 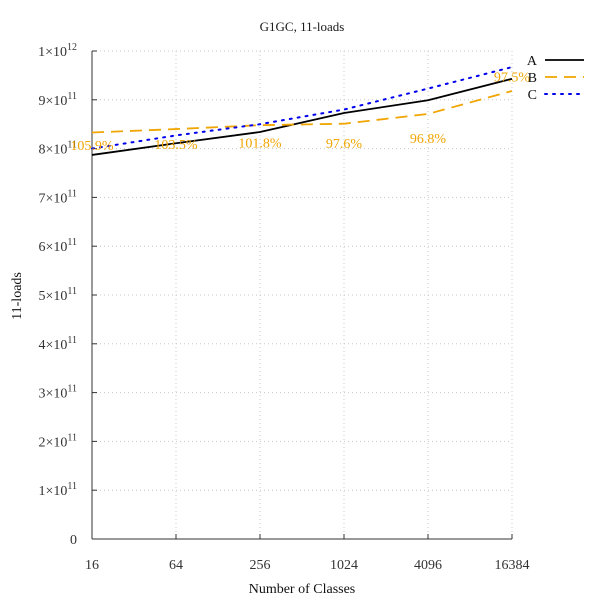 I want to click on y-tick-label: 2×10¹¹, so click(x=57, y=441).